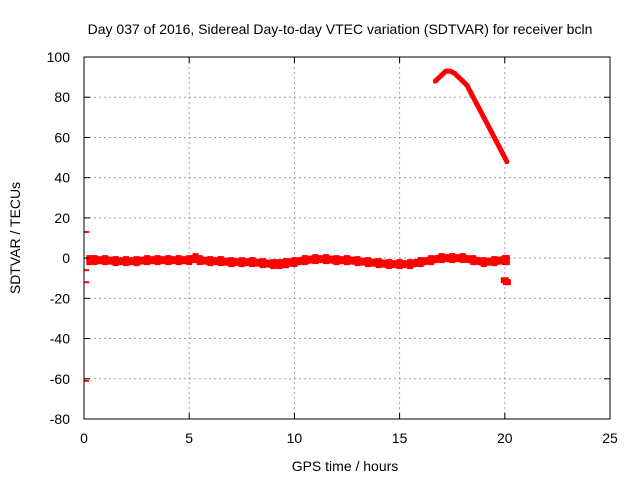 This screenshot has height=480, width=640. What do you see at coordinates (295, 438) in the screenshot?
I see `x-tick-label: 10` at bounding box center [295, 438].